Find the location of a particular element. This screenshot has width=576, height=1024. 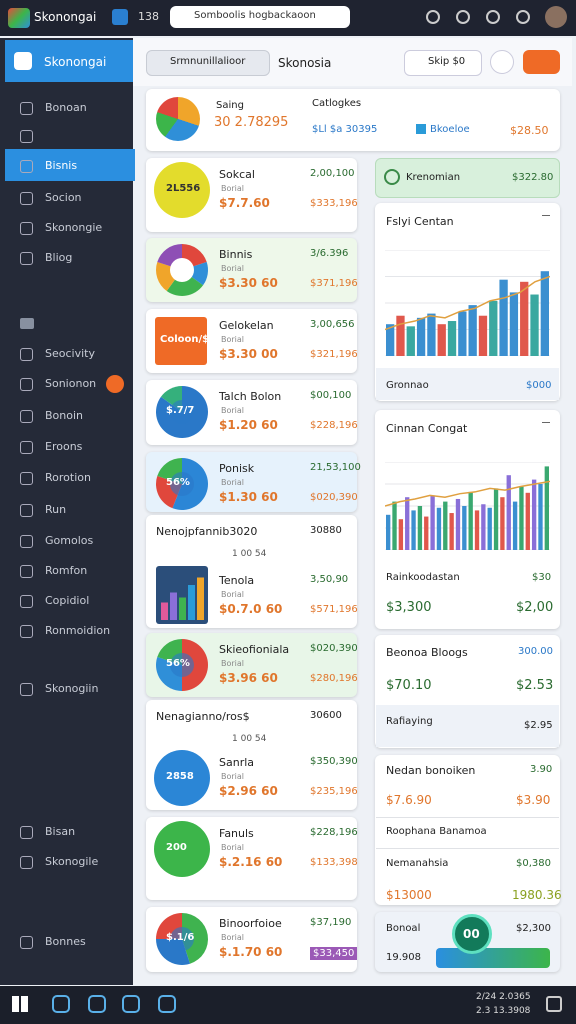

nav-item: Bisnis is located at coordinates (61, 165).